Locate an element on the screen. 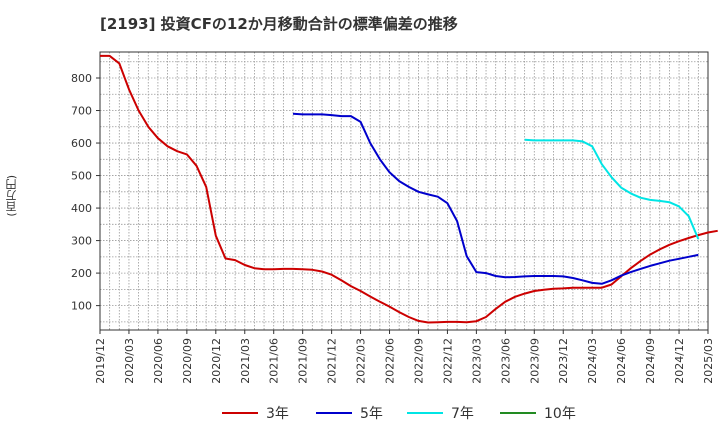 Image resolution: width=720 pixels, height=440 pixels. x-tick-label: 2024/03 is located at coordinates (592, 361).